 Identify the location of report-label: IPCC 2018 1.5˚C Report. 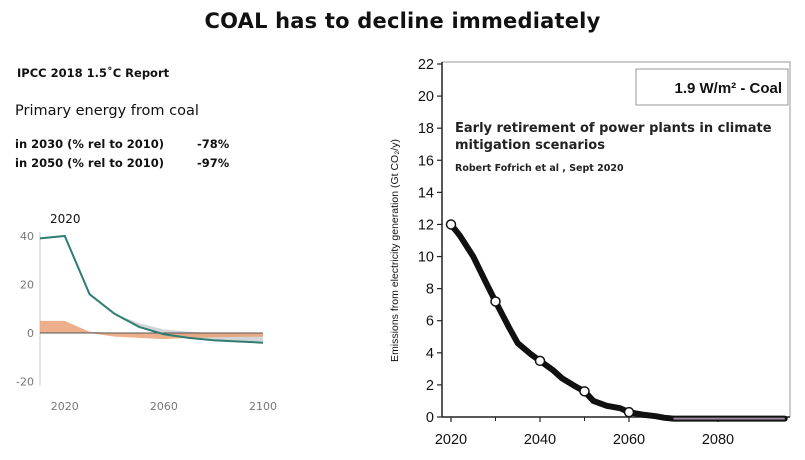
(93, 73).